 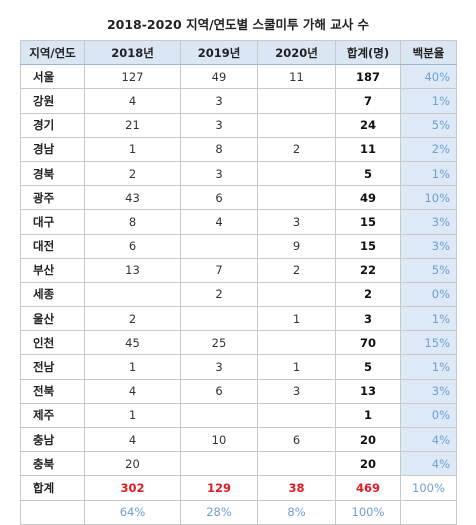 What do you see at coordinates (428, 488) in the screenshot?
I see `total-percent: 100%` at bounding box center [428, 488].